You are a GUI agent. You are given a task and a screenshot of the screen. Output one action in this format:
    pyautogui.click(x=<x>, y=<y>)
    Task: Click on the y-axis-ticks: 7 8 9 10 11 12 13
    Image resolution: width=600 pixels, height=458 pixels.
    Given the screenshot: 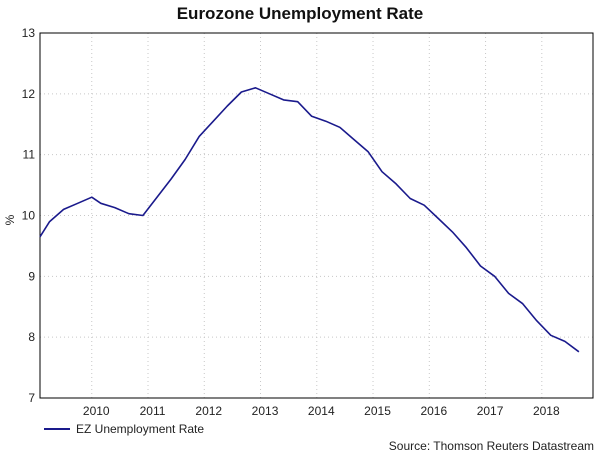 What is the action you would take?
    pyautogui.click(x=29, y=215)
    